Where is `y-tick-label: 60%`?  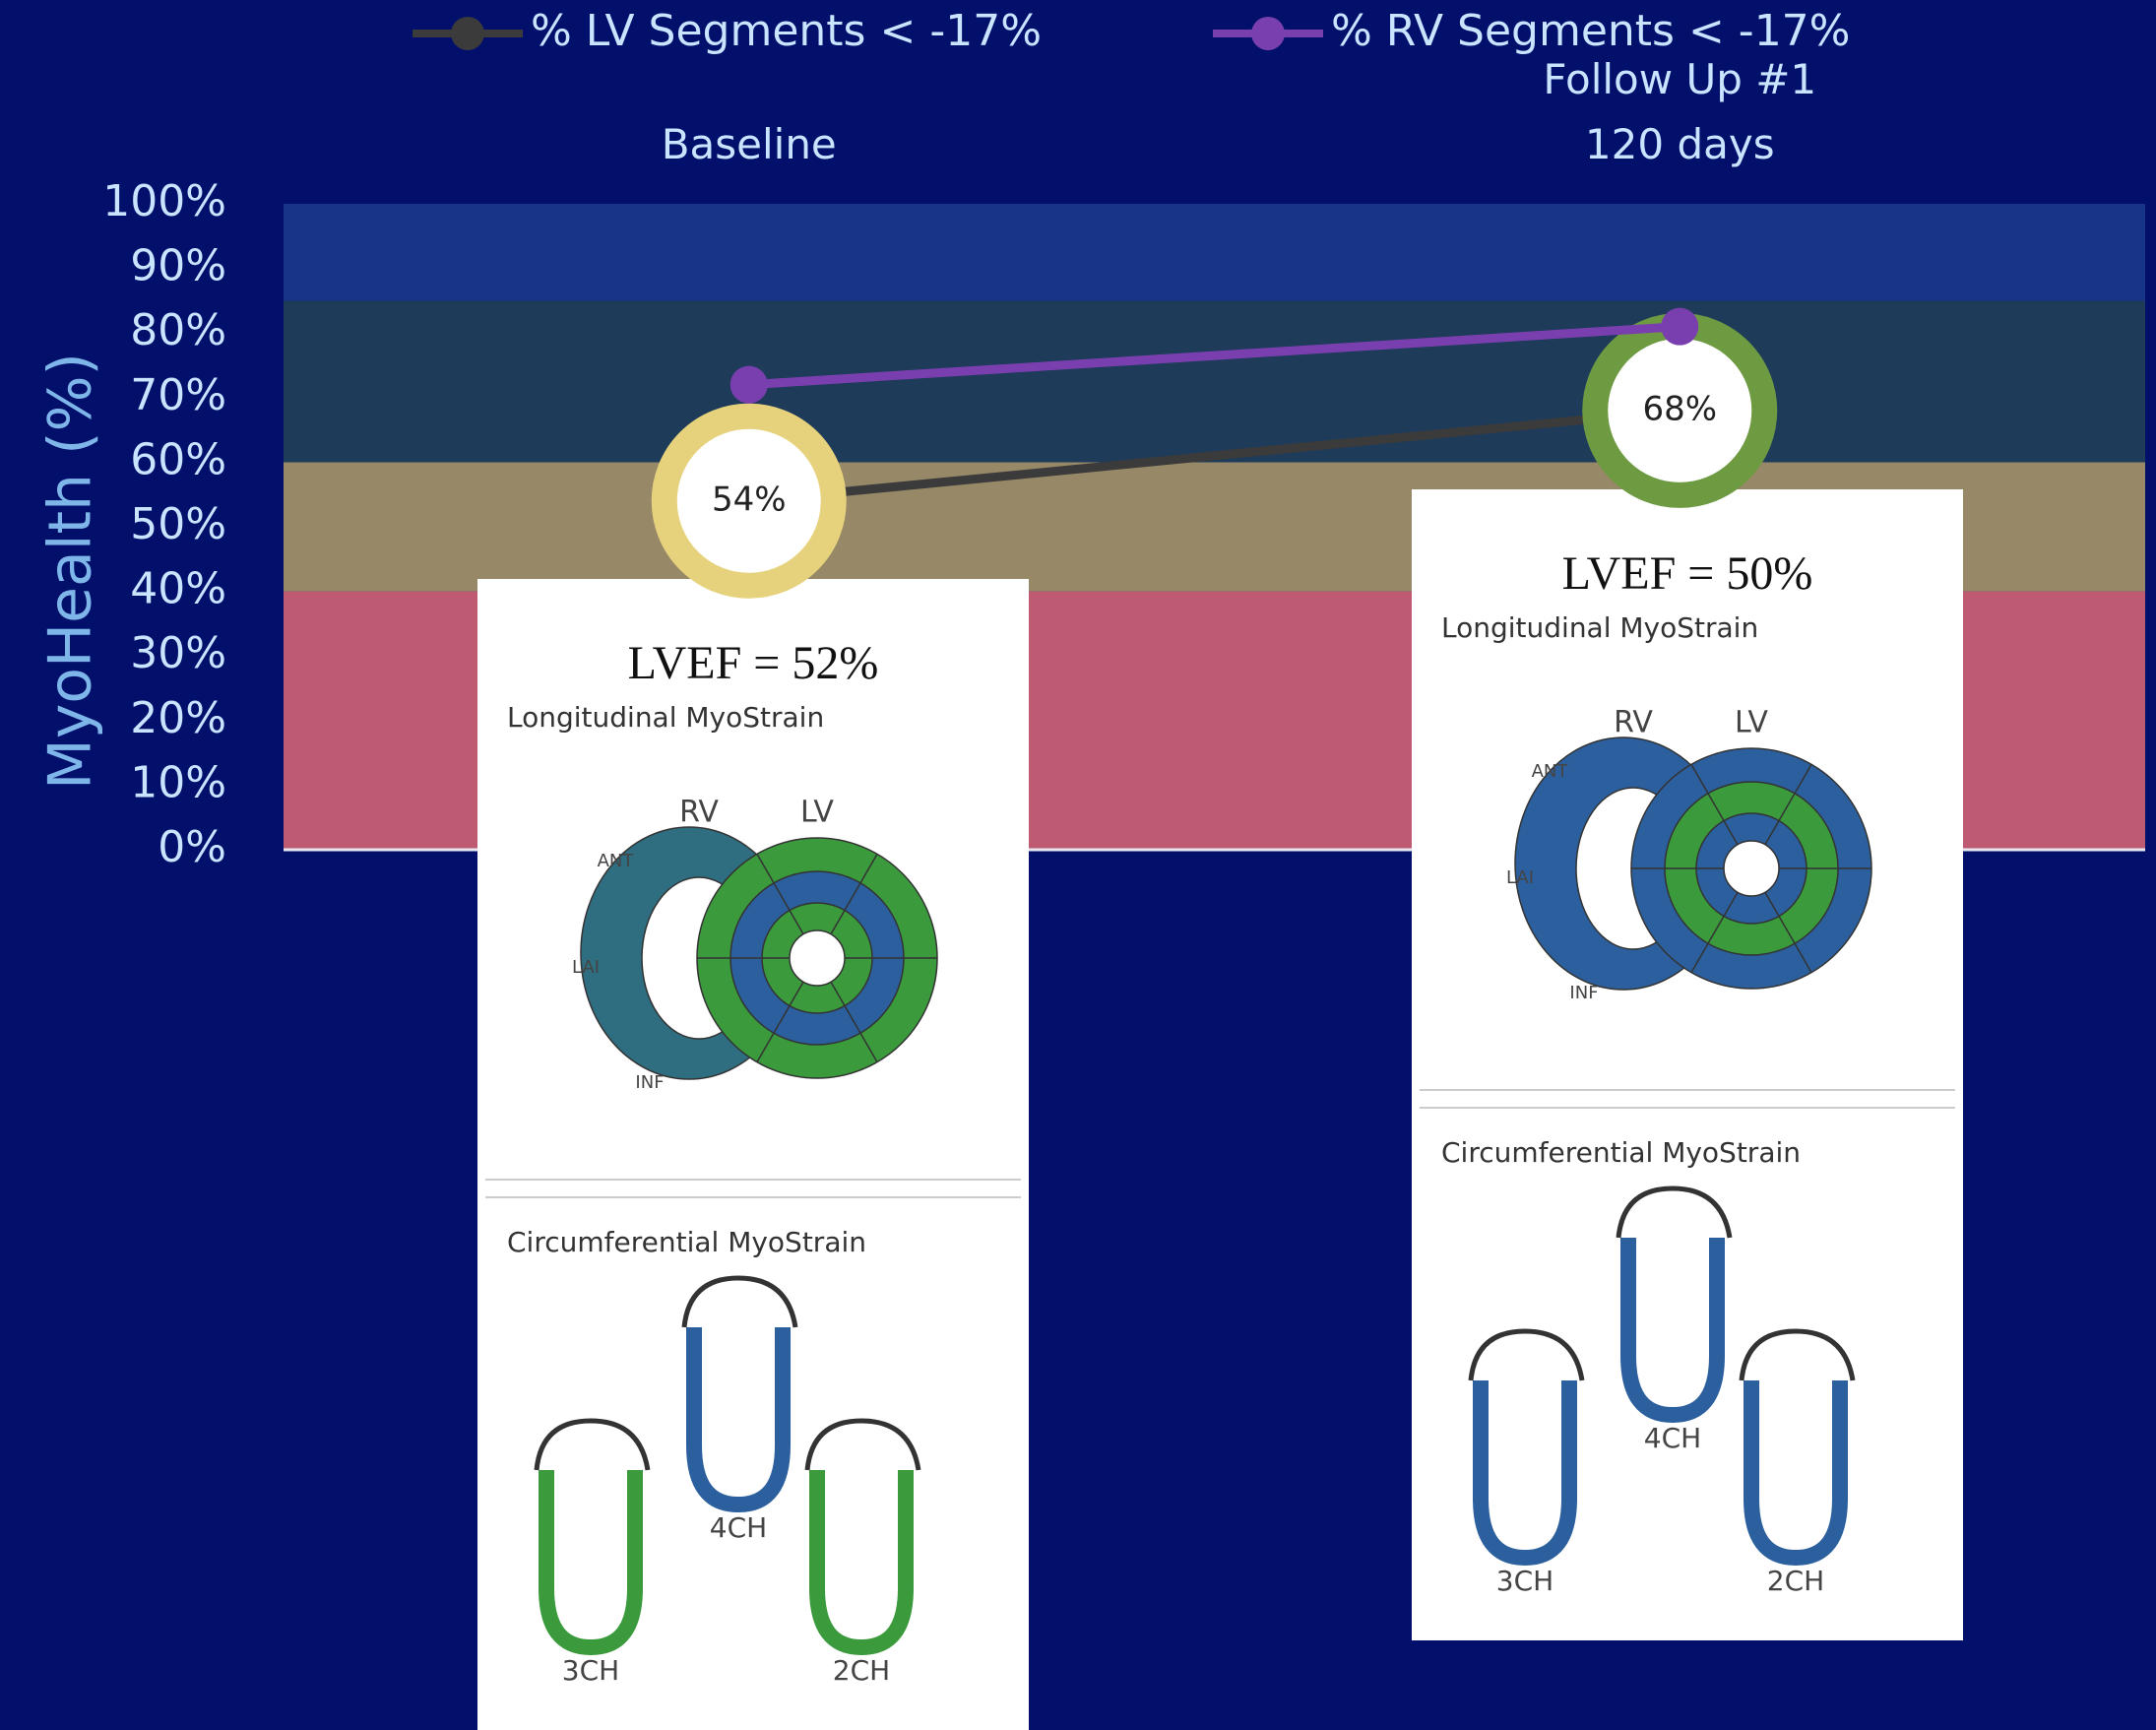 y-tick-label: 60% is located at coordinates (178, 459).